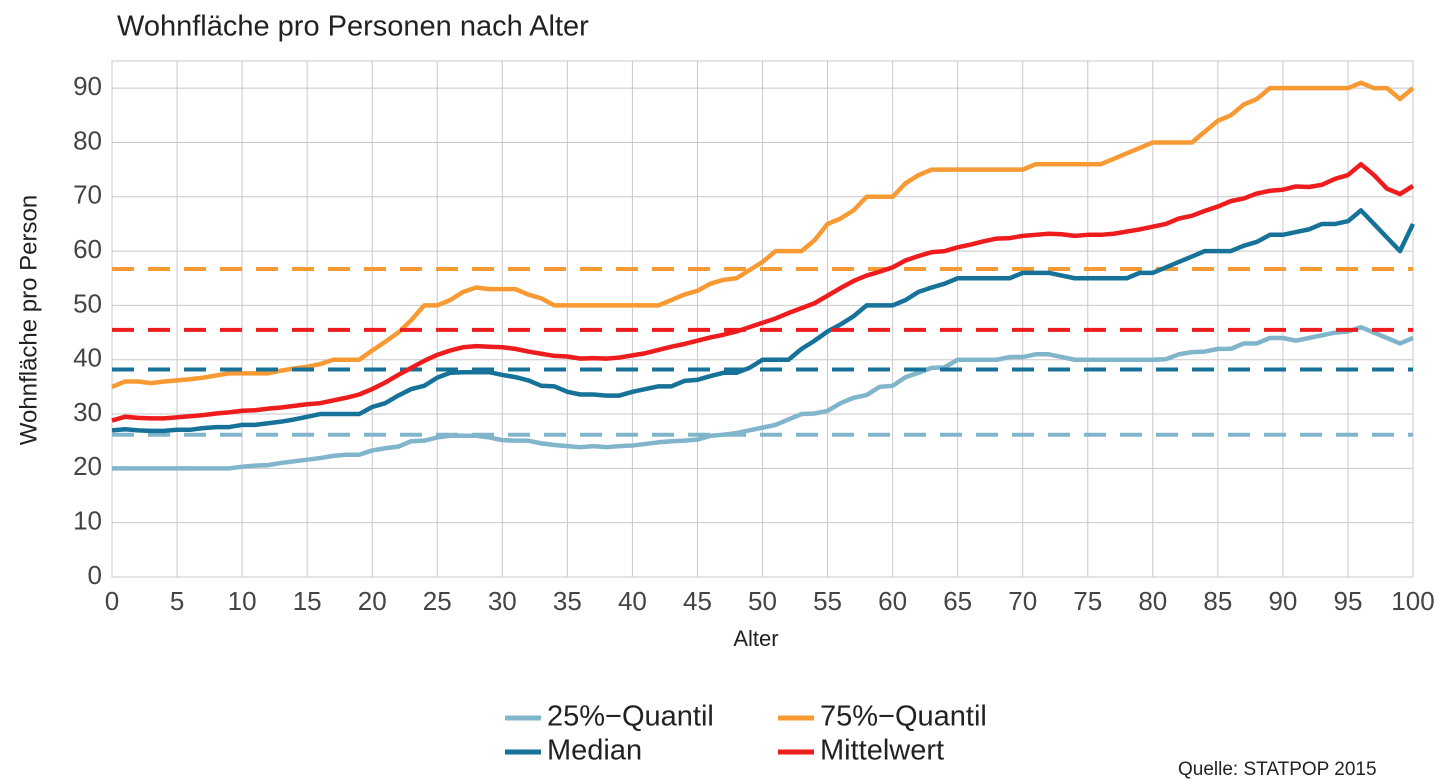 The image size is (1451, 783). What do you see at coordinates (87, 412) in the screenshot?
I see `y-tick-label: 30` at bounding box center [87, 412].